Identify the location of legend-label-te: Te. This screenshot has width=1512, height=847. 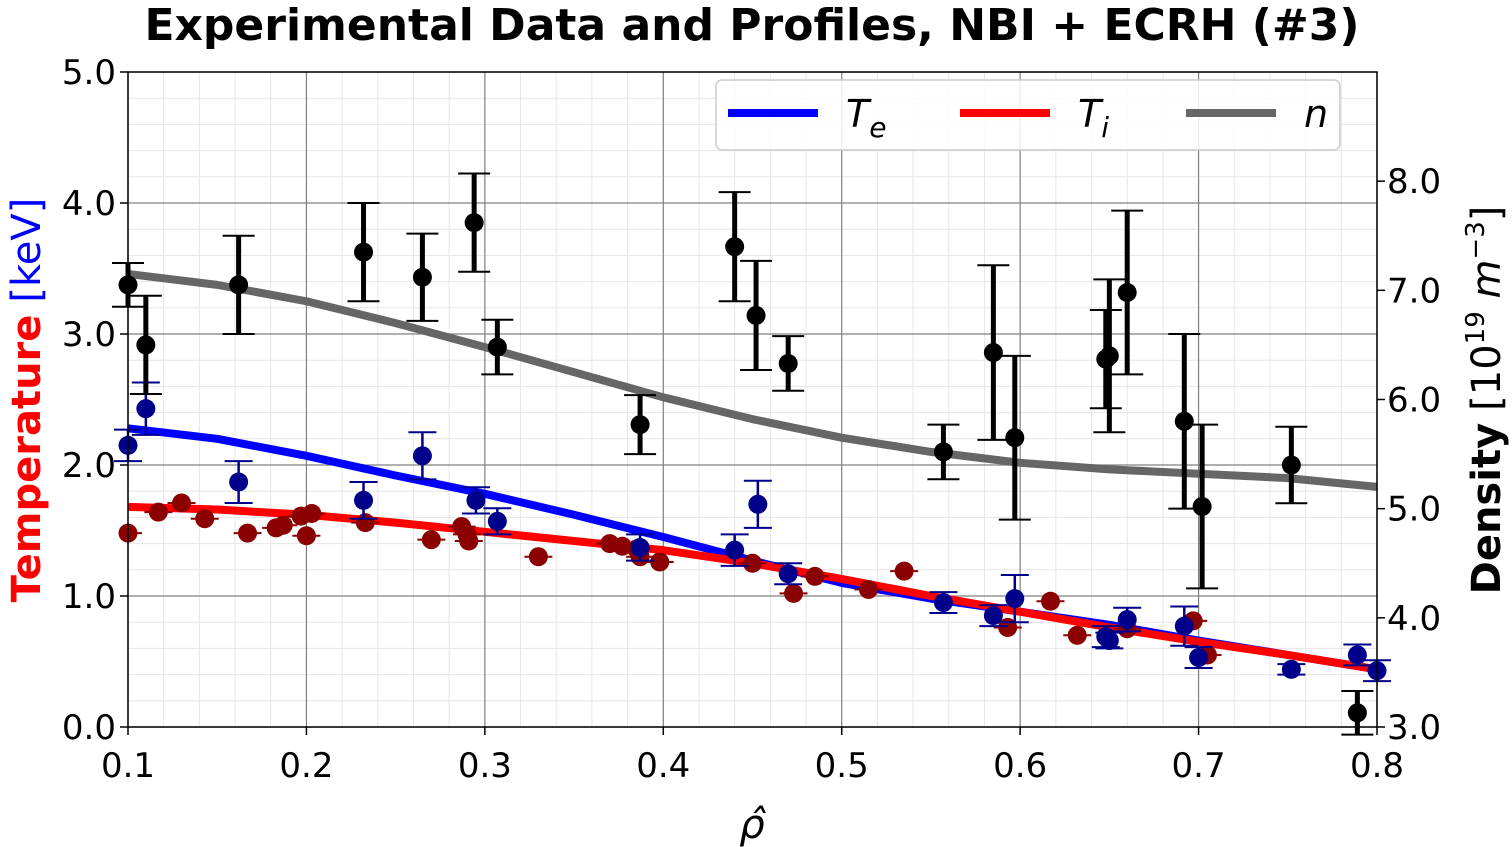
(866, 118).